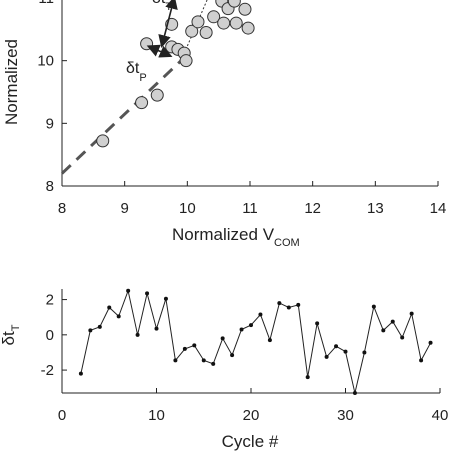 The width and height of the screenshot is (474, 474). I want to click on scatter-x-axis-label: Normalized VCOM, so click(236, 237).